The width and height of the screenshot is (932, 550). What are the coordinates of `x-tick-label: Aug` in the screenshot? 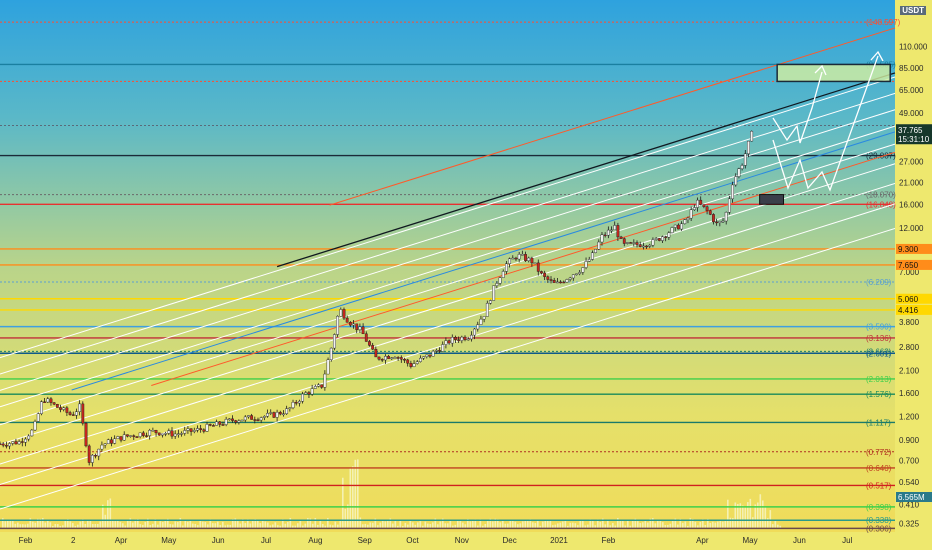 It's located at (315, 540).